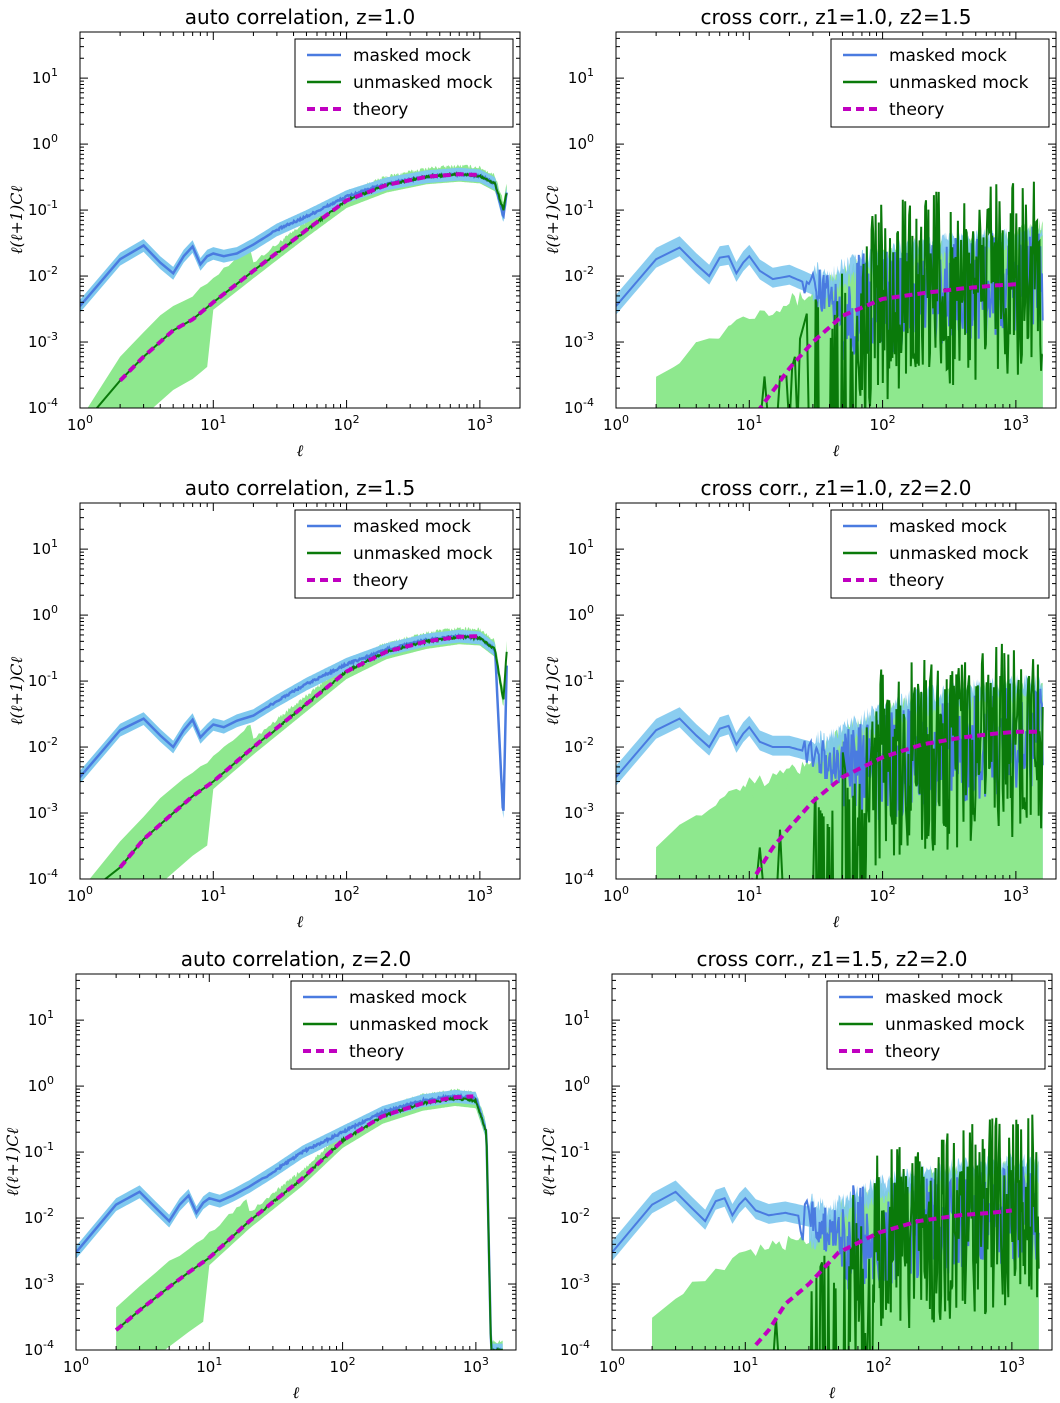  What do you see at coordinates (300, 488) in the screenshot?
I see `chart-title: auto correlation, z=1.5` at bounding box center [300, 488].